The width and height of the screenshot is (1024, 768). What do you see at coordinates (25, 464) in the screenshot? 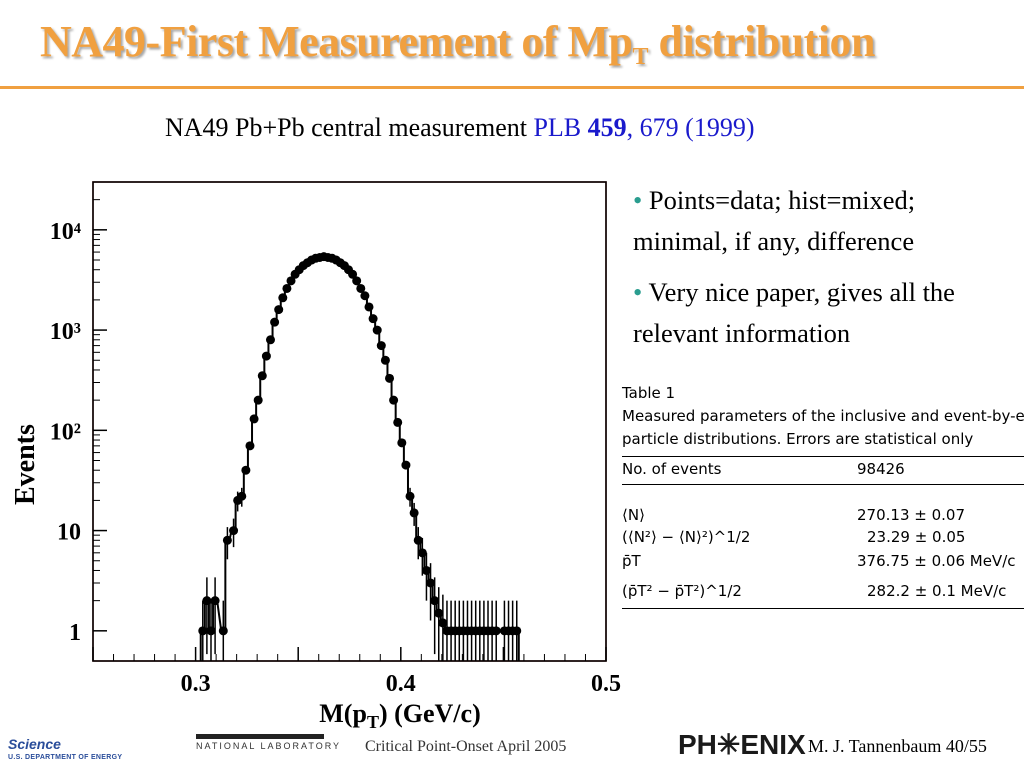
I see `y-axis-label: Events` at bounding box center [25, 464].